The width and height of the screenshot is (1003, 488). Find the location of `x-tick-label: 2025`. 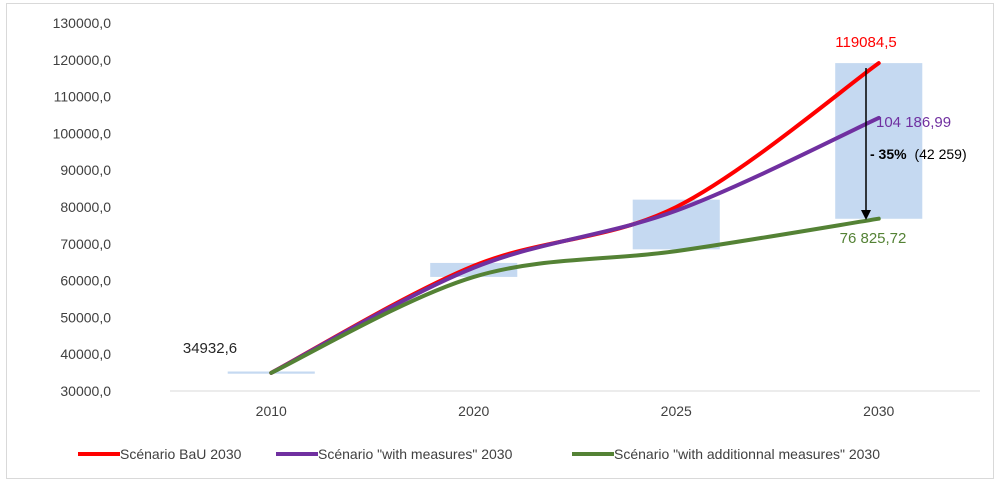

x-tick-label: 2025 is located at coordinates (676, 411).